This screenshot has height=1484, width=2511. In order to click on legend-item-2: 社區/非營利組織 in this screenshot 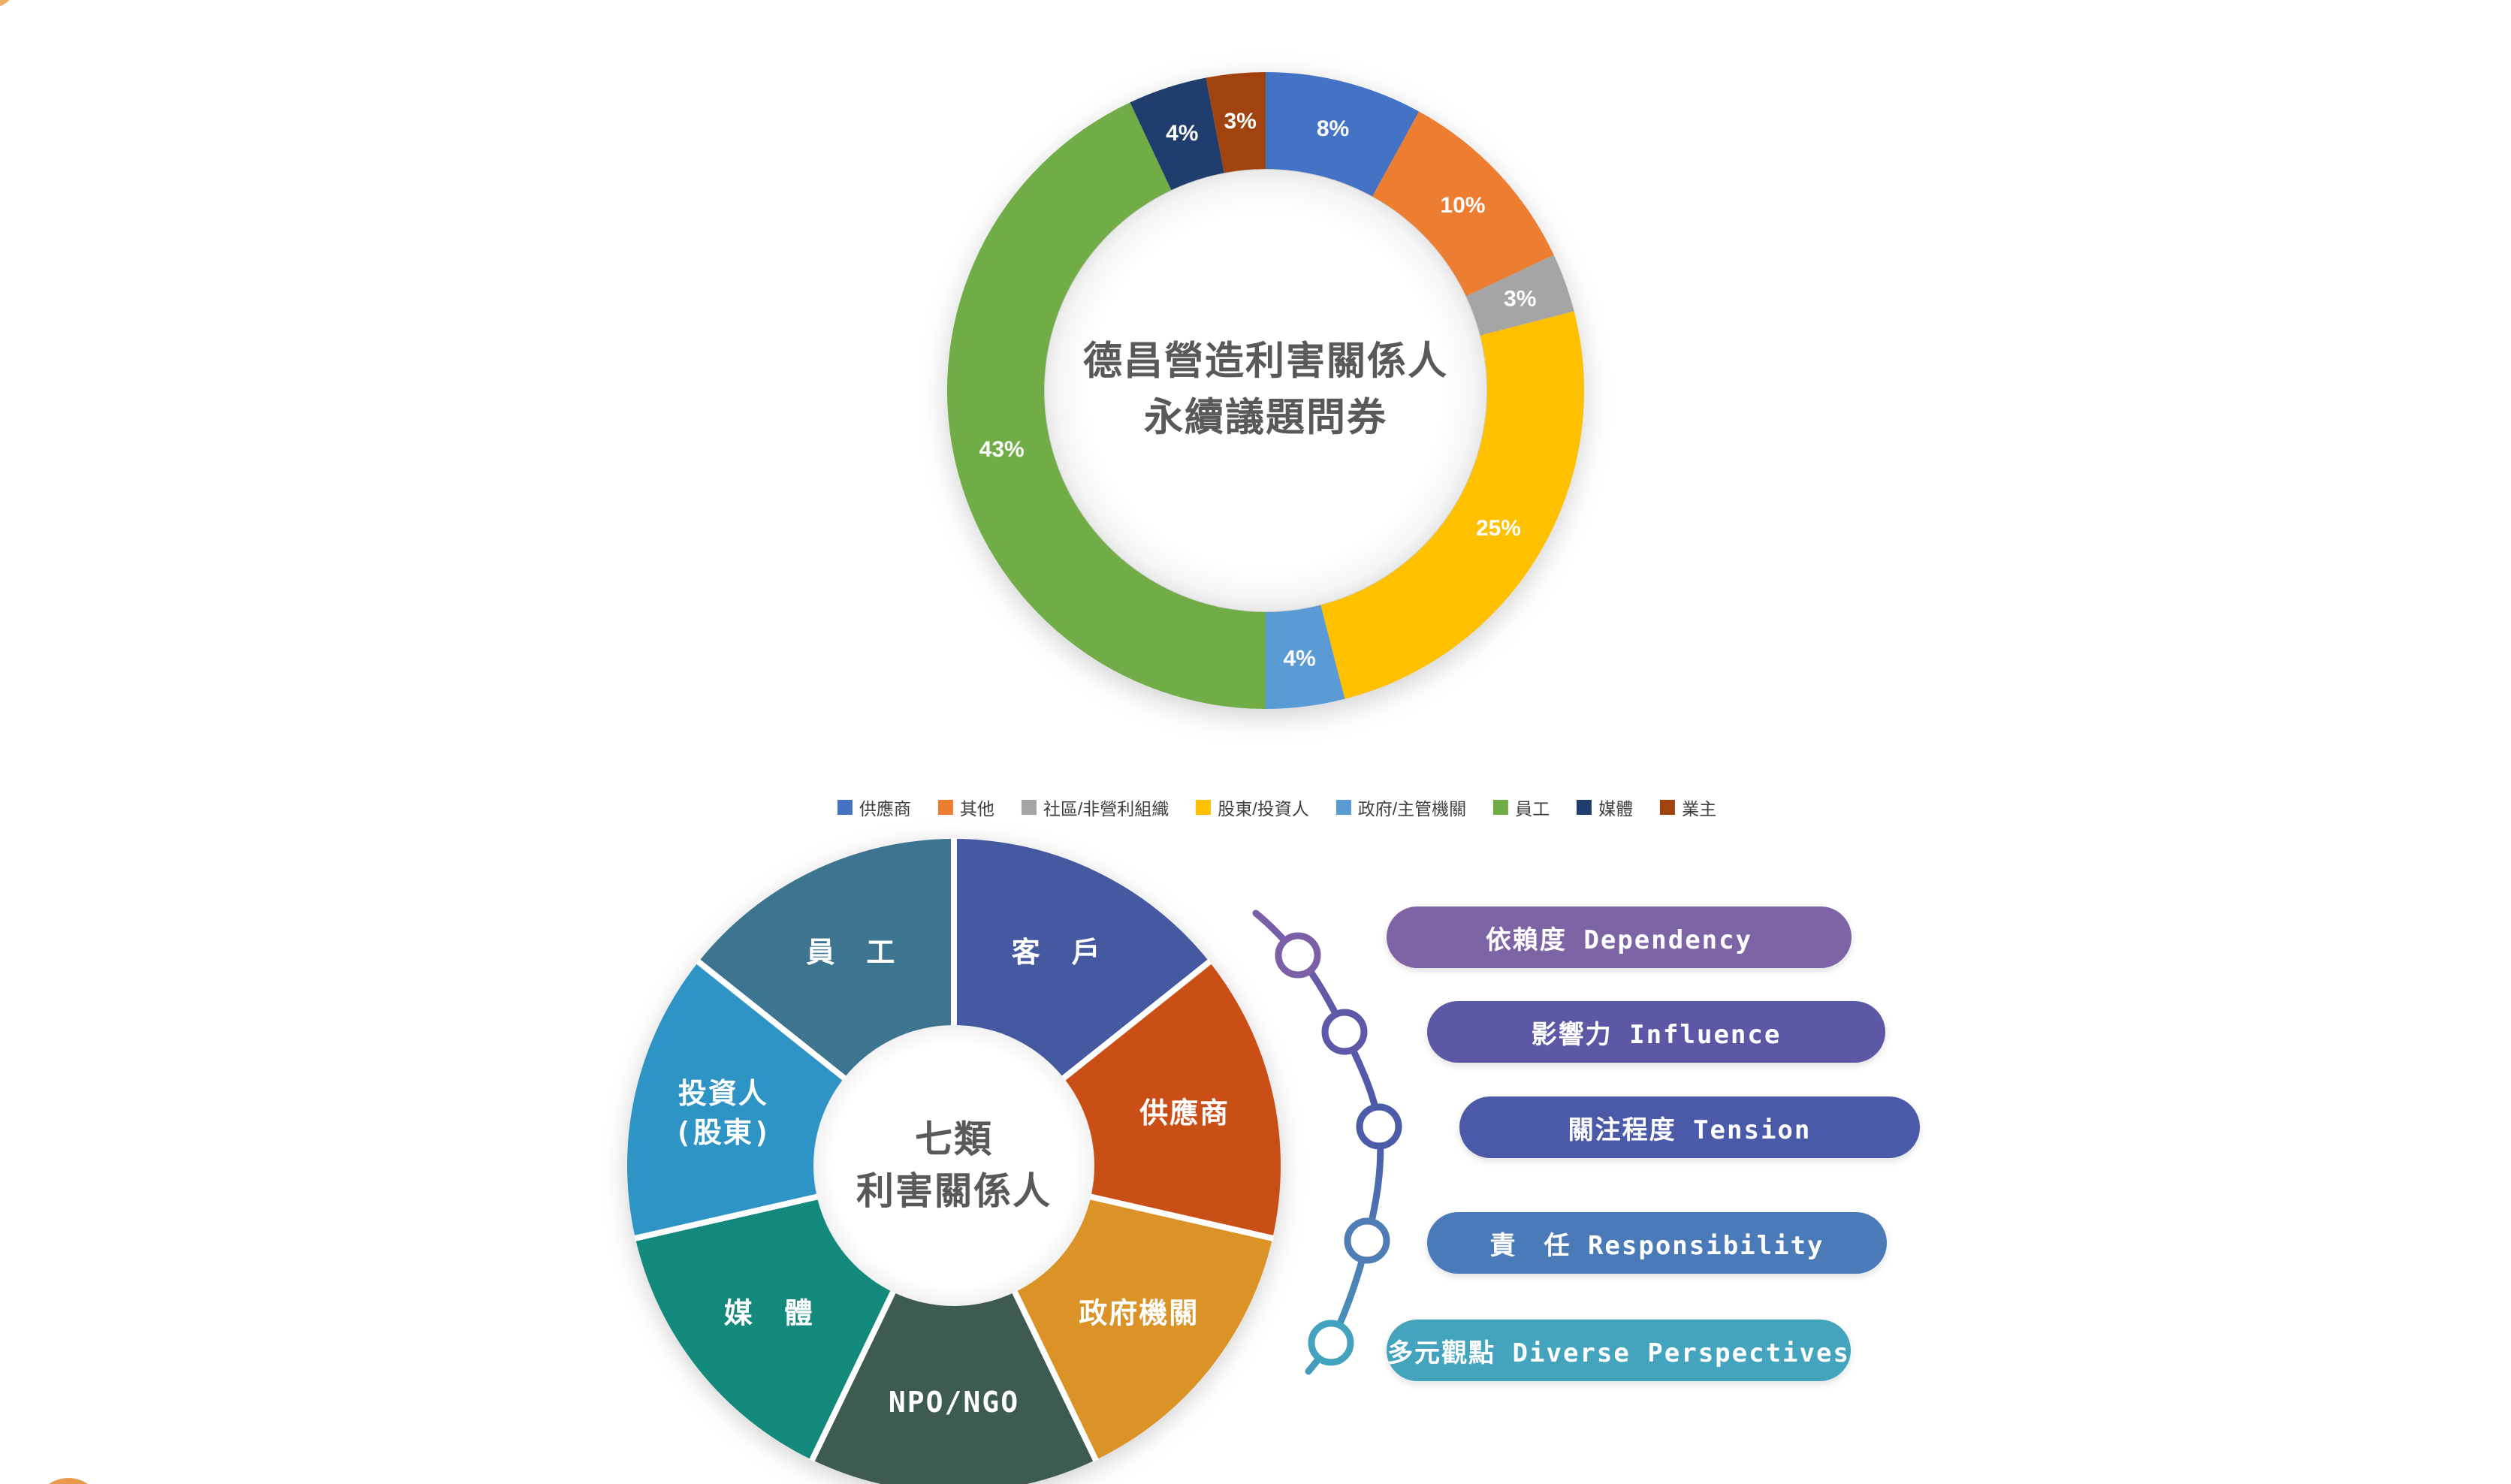, I will do `click(1095, 807)`.